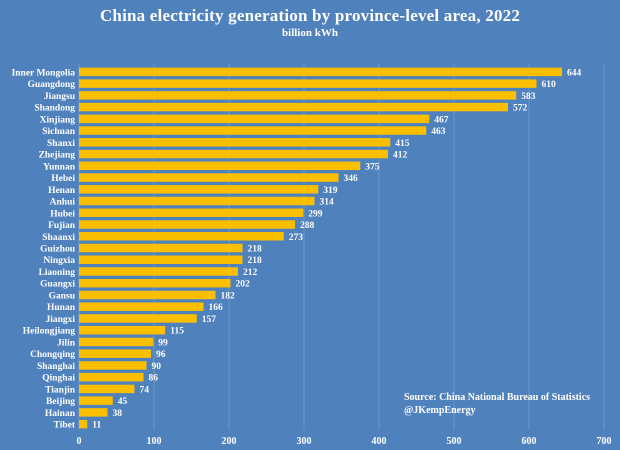 This screenshot has width=620, height=450. What do you see at coordinates (157, 367) in the screenshot?
I see `data-label: 90` at bounding box center [157, 367].